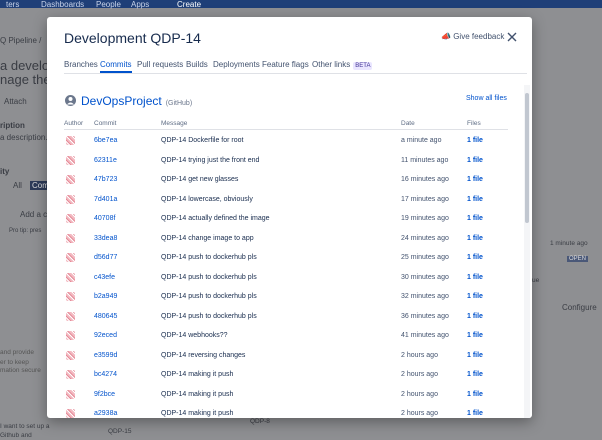 This screenshot has height=440, width=602. Describe the element at coordinates (425, 160) in the screenshot. I see `commit-date: 11 minutes ago` at that location.